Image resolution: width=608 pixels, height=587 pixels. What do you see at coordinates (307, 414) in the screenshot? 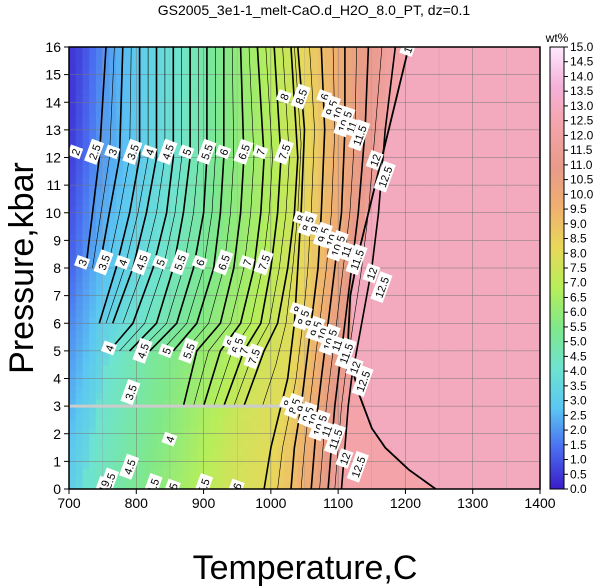
I see `contour-label-bg` at bounding box center [307, 414].